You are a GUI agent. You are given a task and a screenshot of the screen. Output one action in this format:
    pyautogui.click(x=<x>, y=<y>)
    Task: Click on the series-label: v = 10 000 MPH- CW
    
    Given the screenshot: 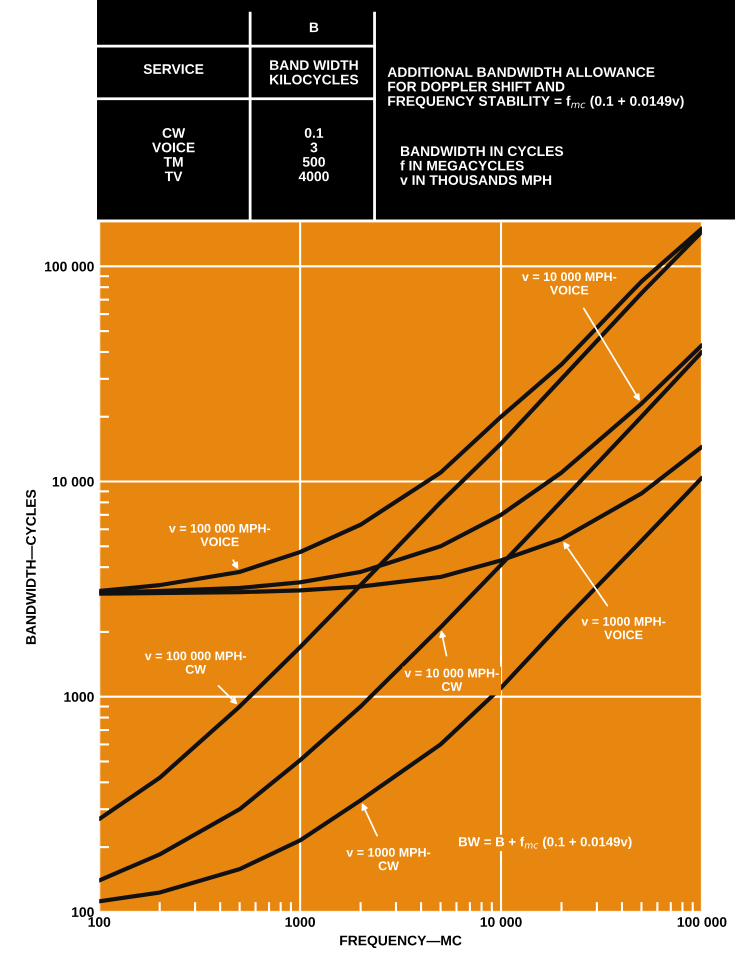 What is the action you would take?
    pyautogui.click(x=451, y=679)
    